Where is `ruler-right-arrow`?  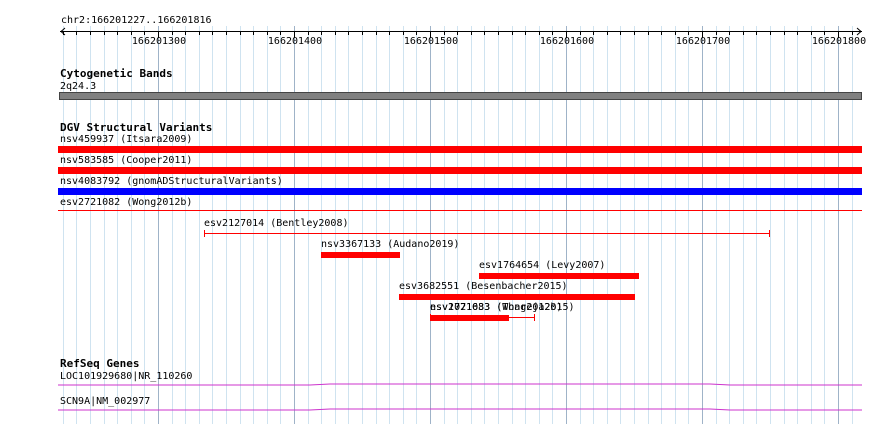 ruler-right-arrow is located at coordinates (859, 31).